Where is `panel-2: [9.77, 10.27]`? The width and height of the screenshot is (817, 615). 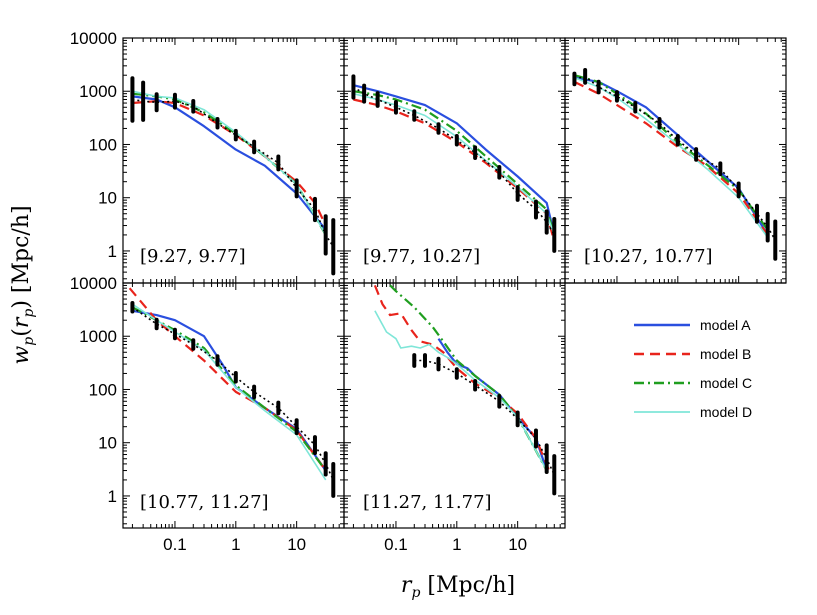
panel-2: [9.77, 10.27] is located at coordinates (454, 160).